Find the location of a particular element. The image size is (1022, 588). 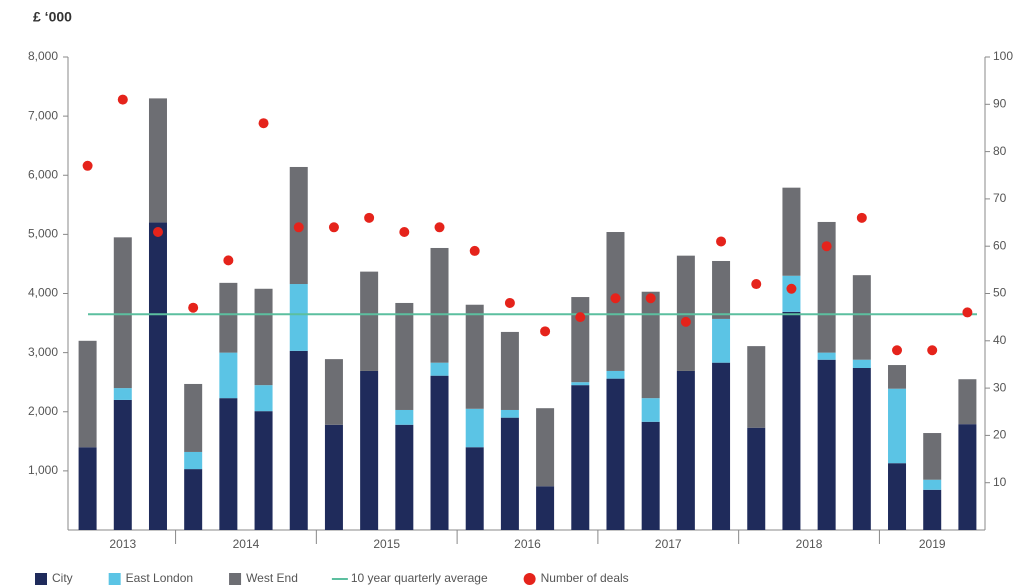

y-tick-label: 1,000 is located at coordinates (43, 470).